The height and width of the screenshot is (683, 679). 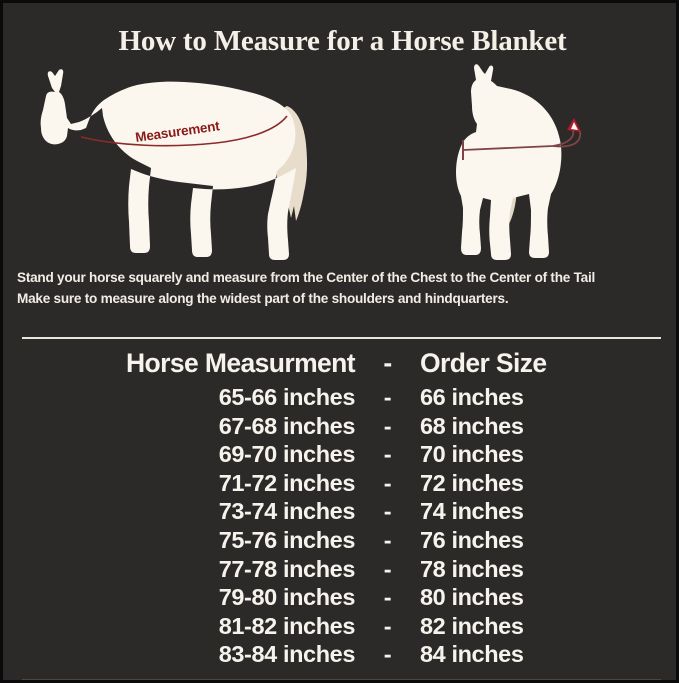 I want to click on table-row: 65-66 inches - 66 inches, so click(x=339, y=397).